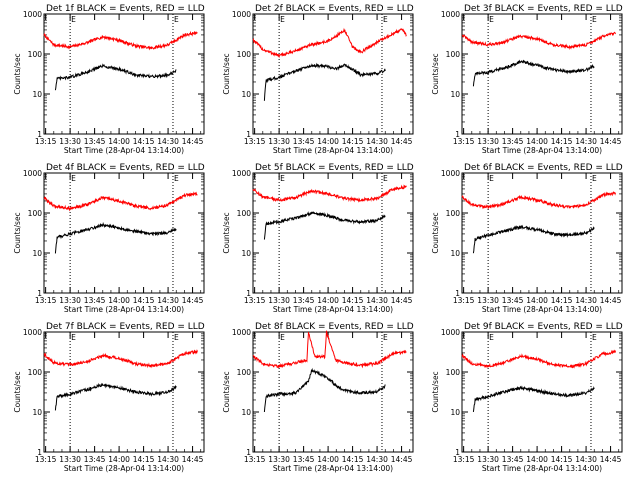 This screenshot has height=480, width=640. I want to click on panel-title: Det 4f BLACK = Events, RED = LLD, so click(125, 168).